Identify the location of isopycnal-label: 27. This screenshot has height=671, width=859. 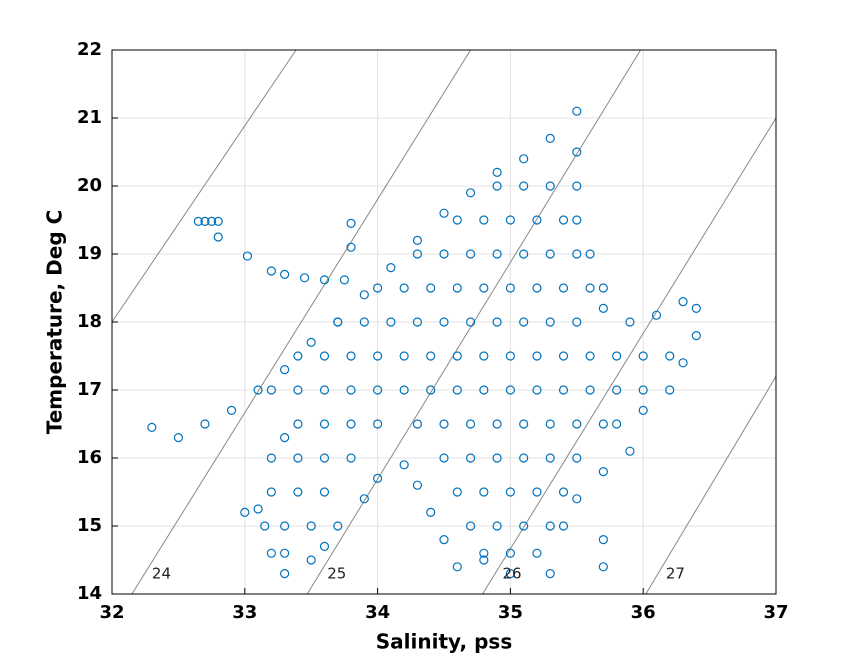
(675, 574).